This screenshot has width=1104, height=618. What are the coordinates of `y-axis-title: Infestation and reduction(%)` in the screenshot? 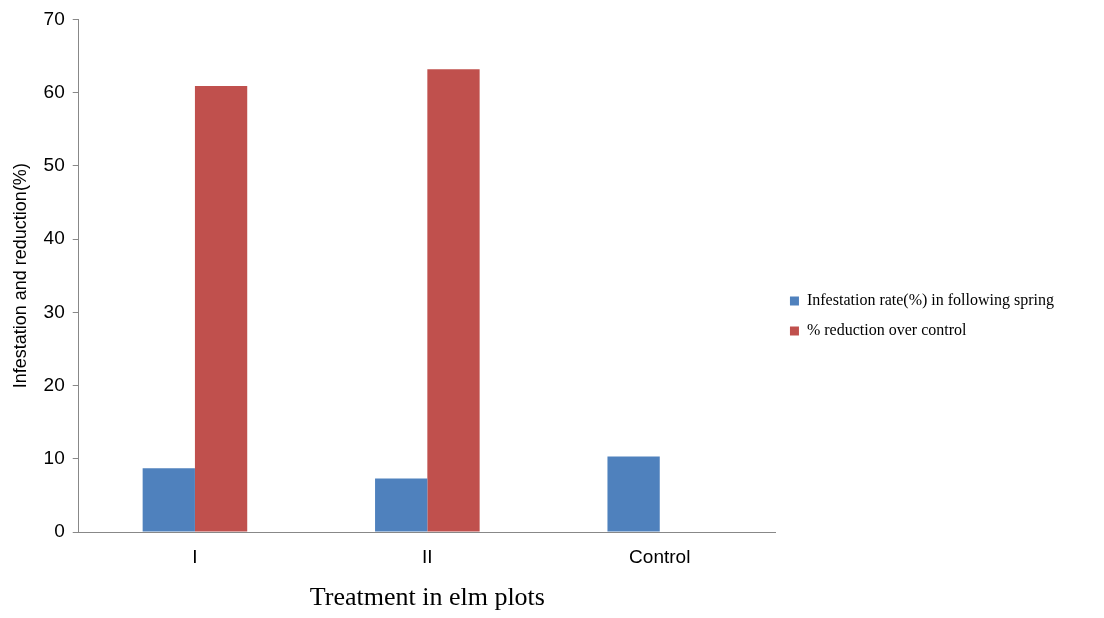 It's located at (19, 276).